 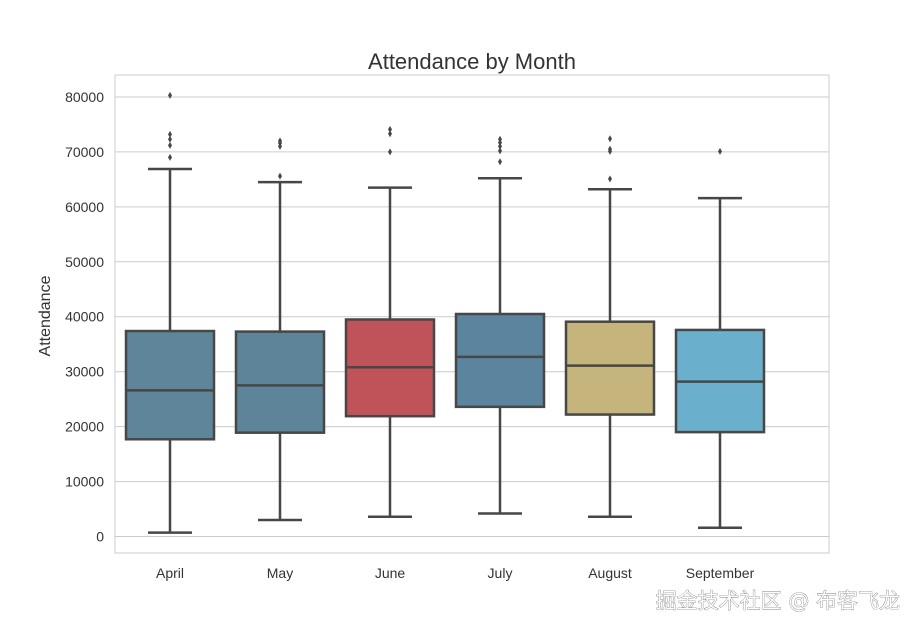 I want to click on x-tick-label: June, so click(x=390, y=573).